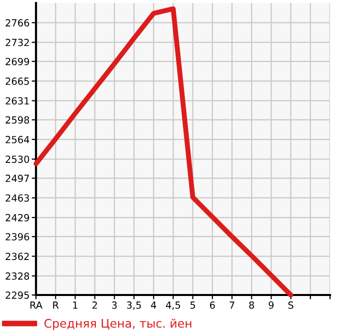 This screenshot has width=345, height=335. I want to click on y-tick-label: 2295, so click(17, 295).